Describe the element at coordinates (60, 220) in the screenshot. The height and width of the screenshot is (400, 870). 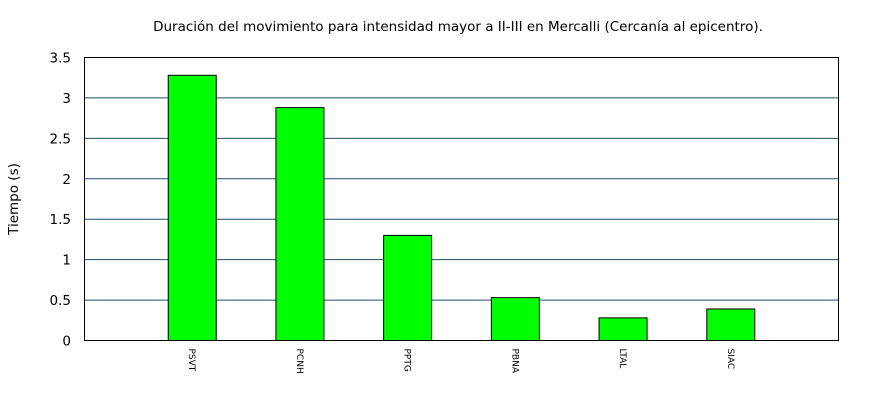
I see `y-tick-label: 1.5` at that location.